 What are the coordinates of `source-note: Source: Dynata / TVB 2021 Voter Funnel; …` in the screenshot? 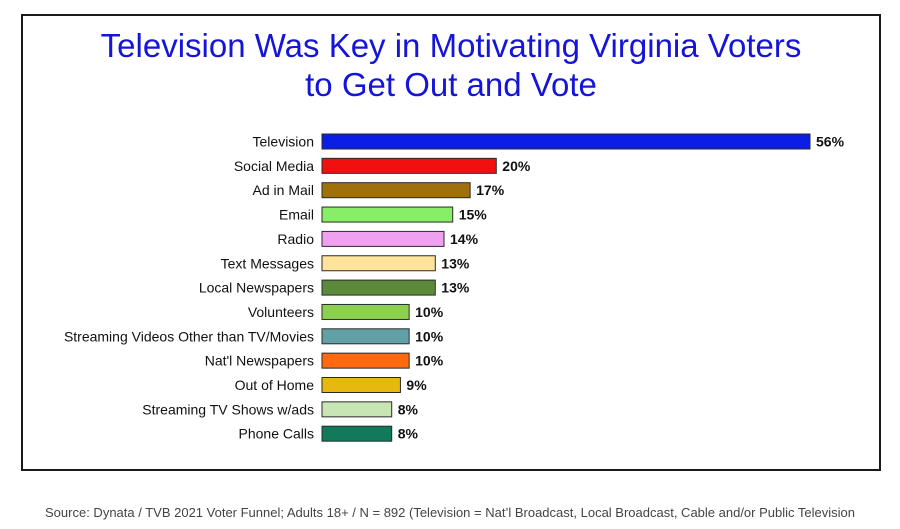 It's located at (450, 512).